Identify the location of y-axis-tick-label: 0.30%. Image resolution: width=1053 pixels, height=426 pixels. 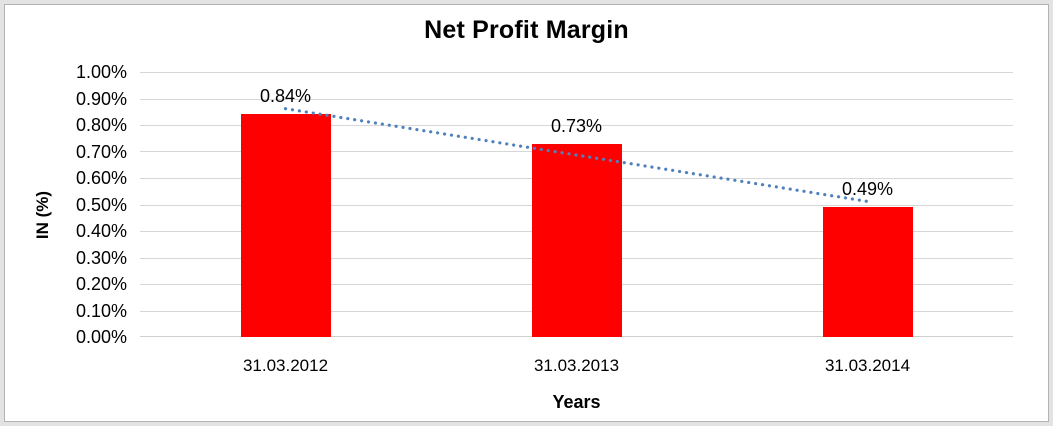
(101, 257).